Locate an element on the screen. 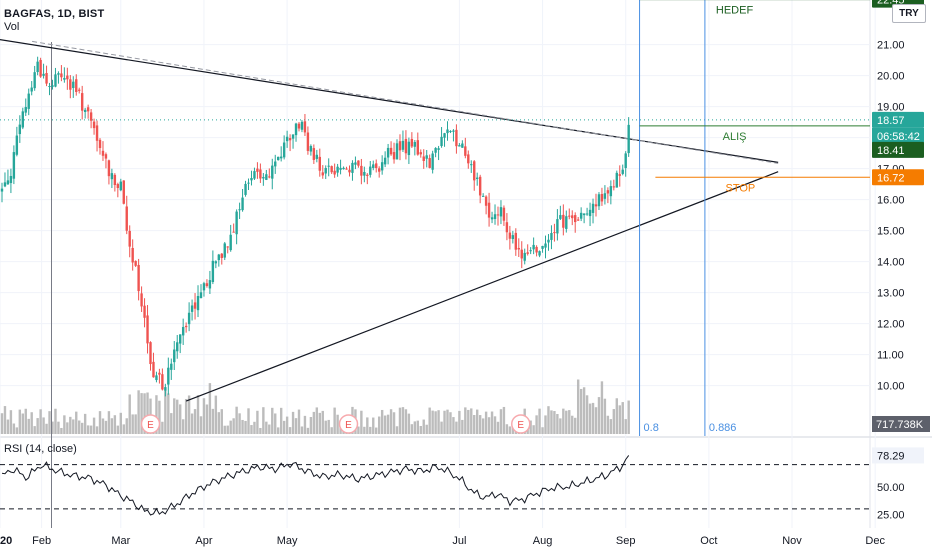 The height and width of the screenshot is (550, 932). time-tick-label: Feb is located at coordinates (41, 541).